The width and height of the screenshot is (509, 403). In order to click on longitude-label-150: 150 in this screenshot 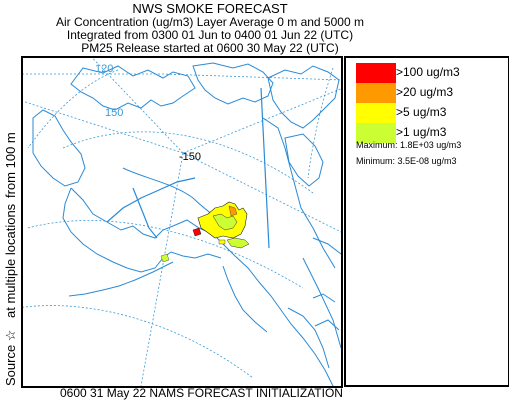, I will do `click(114, 113)`.